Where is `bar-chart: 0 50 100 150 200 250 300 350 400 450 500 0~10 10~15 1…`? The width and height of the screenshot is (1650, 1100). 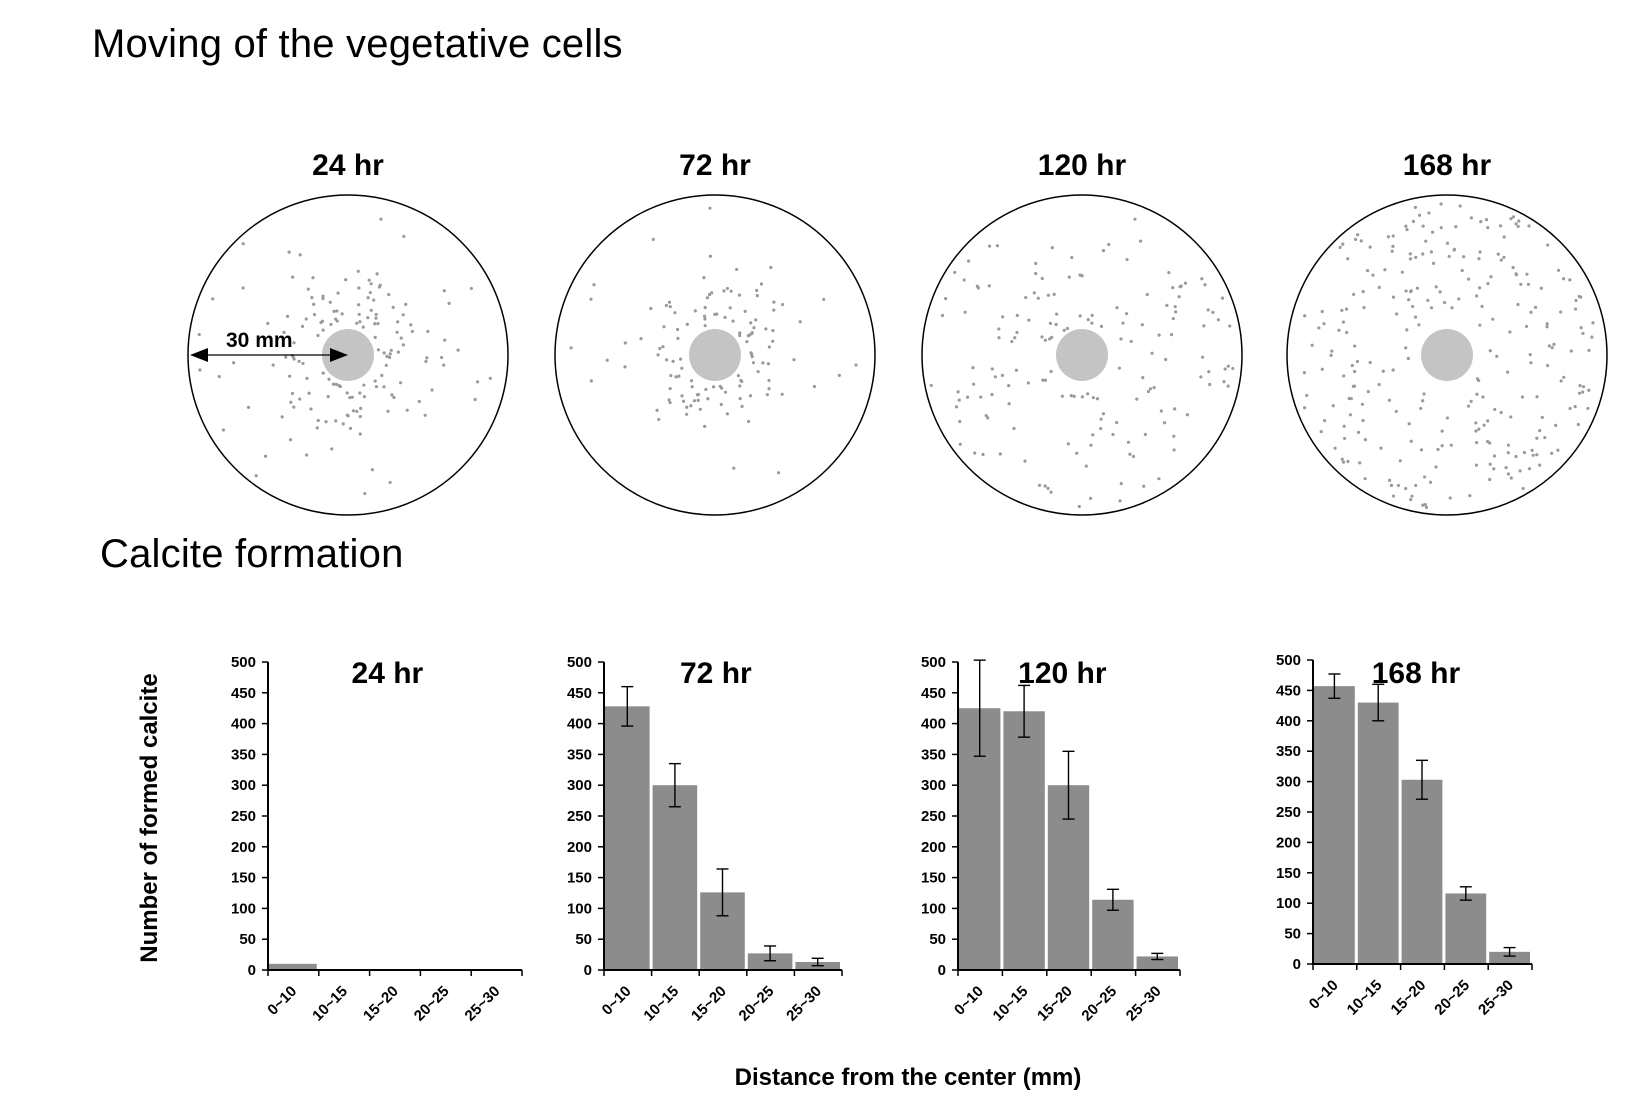 bar-chart: 0 50 100 150 200 250 300 350 400 450 500 0~10 10~15 1… is located at coordinates (377, 839).